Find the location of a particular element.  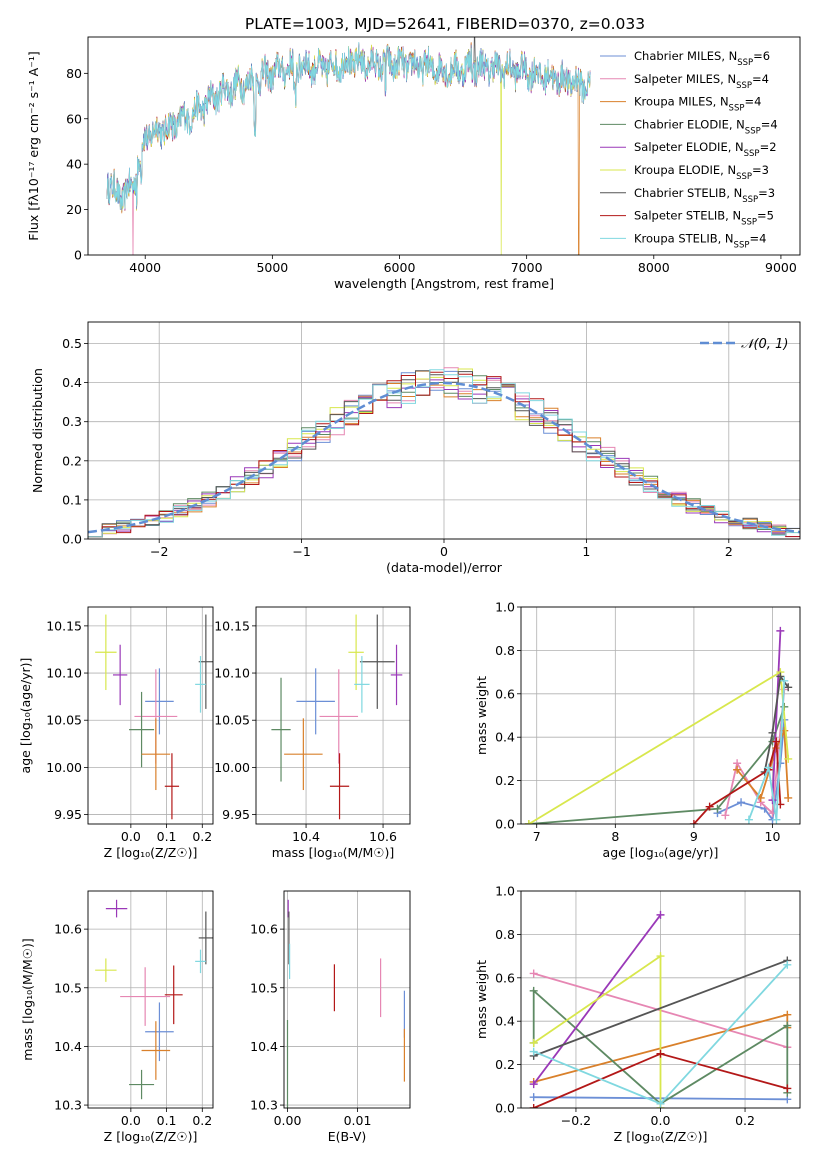

histogram-salpeter-elodie is located at coordinates (444, 457).